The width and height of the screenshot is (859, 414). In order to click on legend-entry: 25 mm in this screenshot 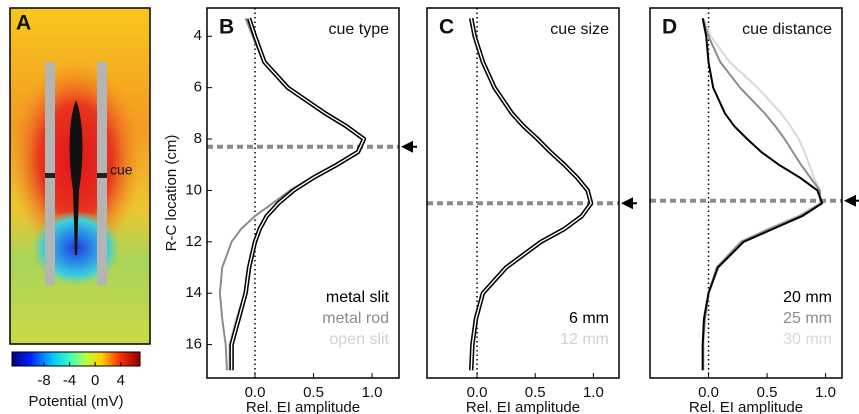, I will do `click(807, 318)`.